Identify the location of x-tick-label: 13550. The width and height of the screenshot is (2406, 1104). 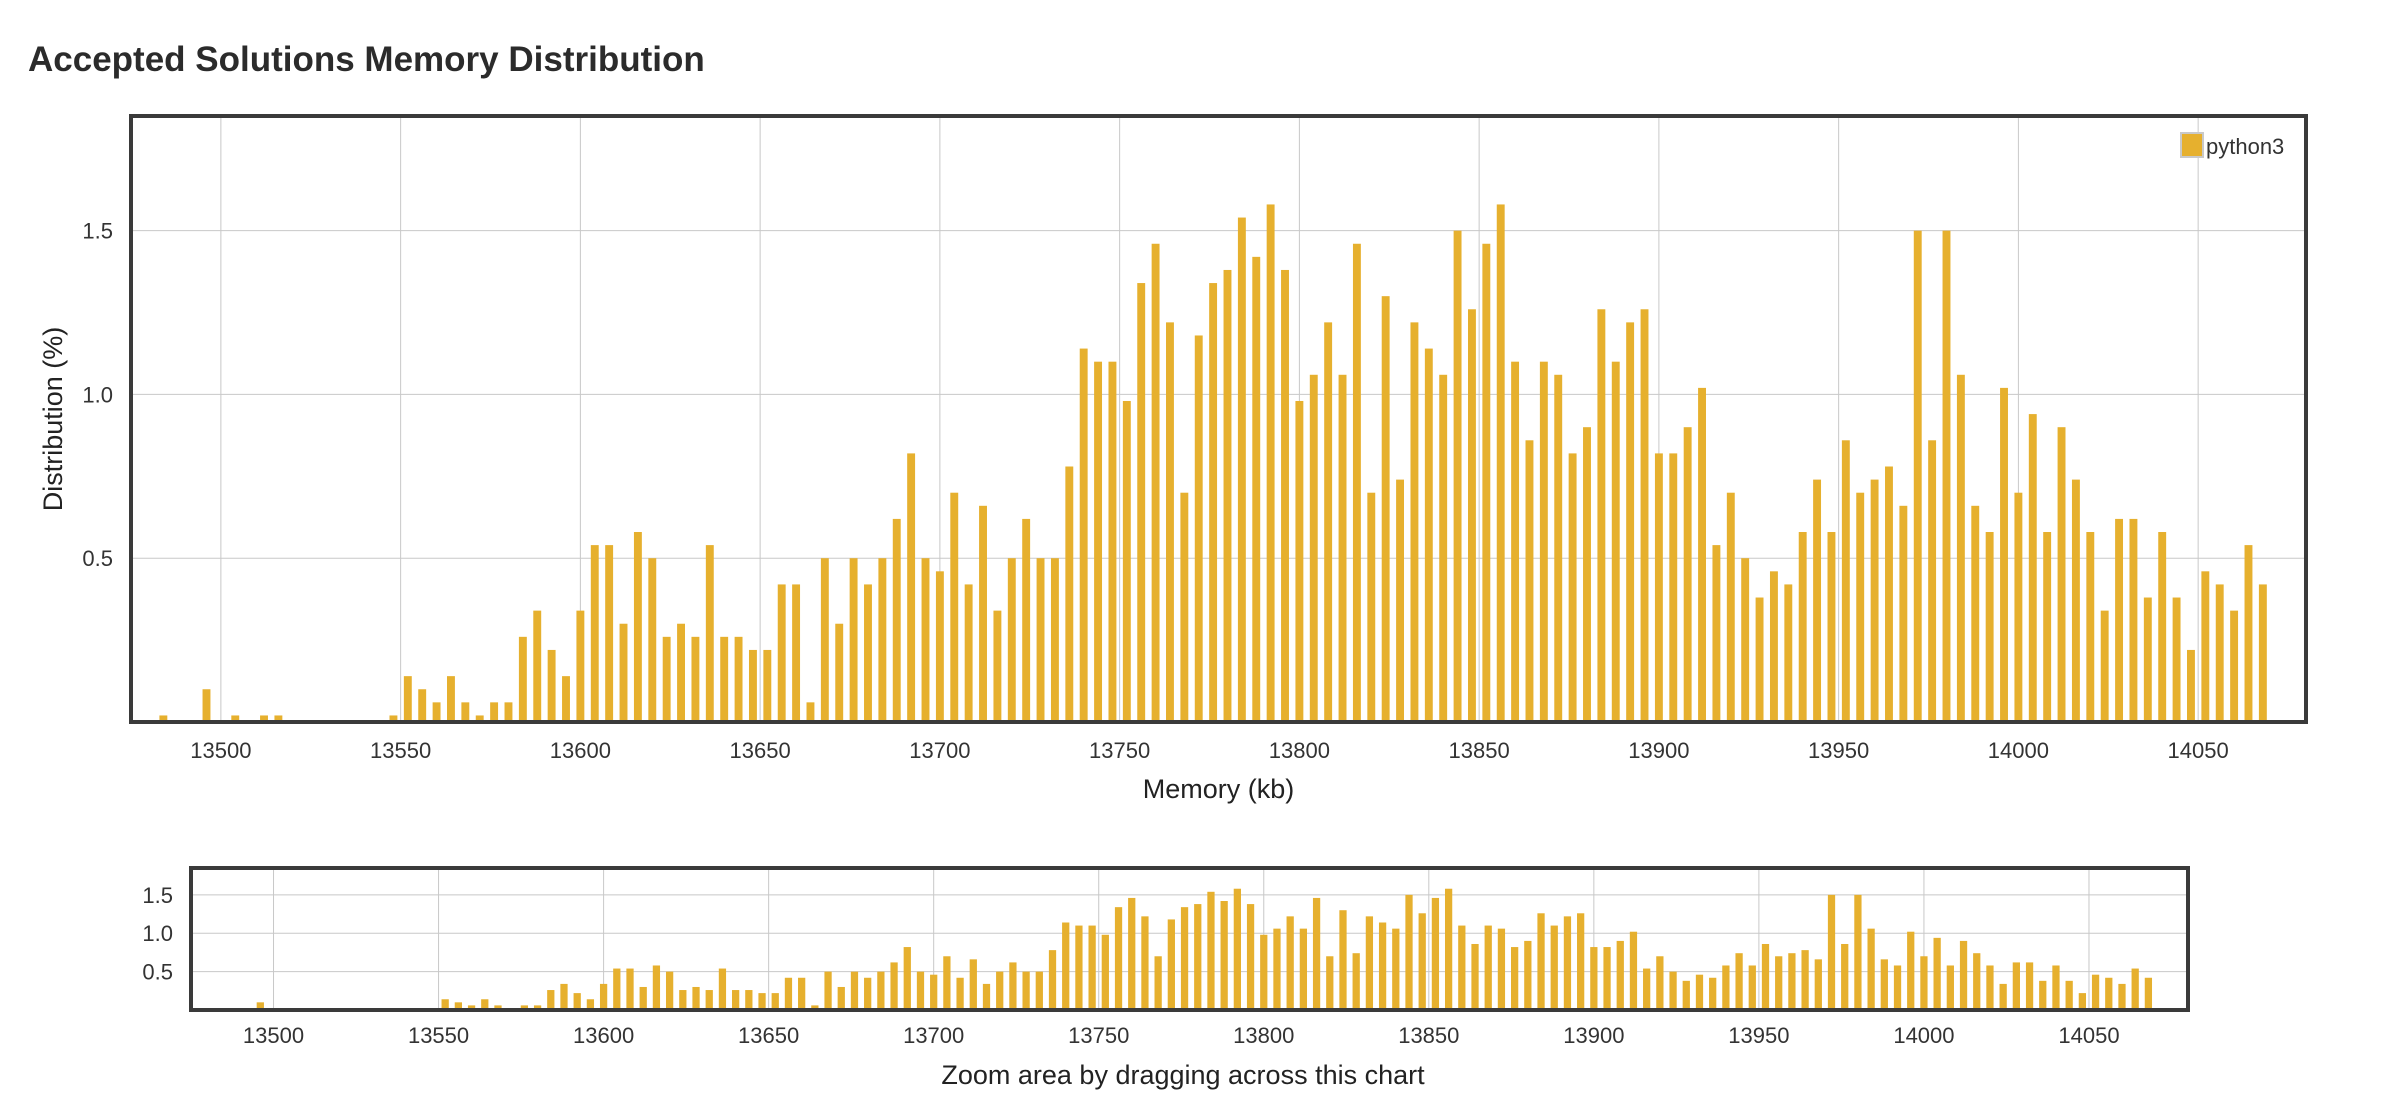
(400, 750).